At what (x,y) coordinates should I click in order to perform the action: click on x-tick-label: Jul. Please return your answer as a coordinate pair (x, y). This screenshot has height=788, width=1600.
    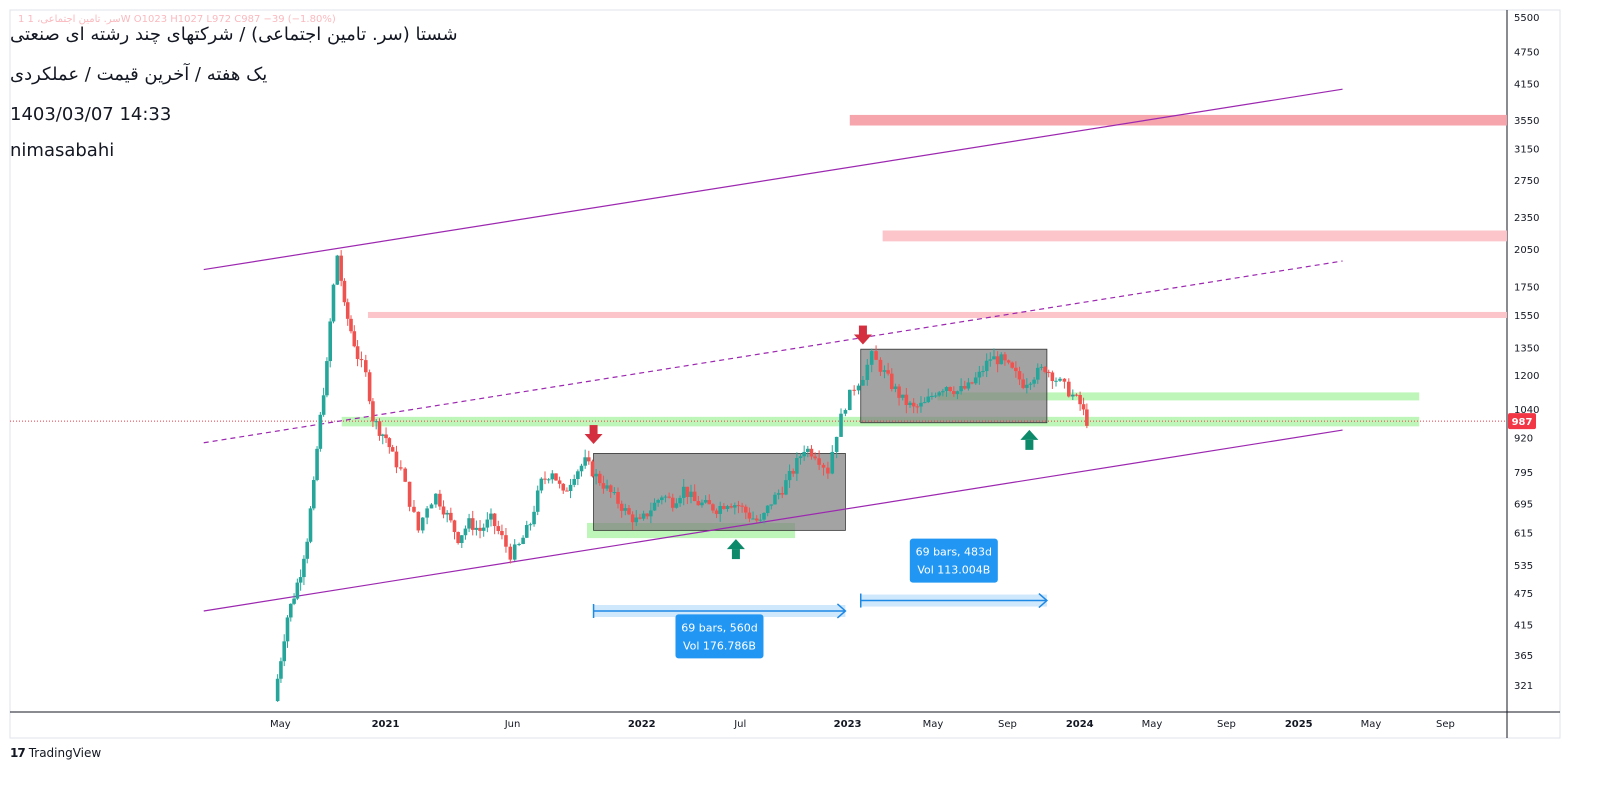
    Looking at the image, I should click on (739, 724).